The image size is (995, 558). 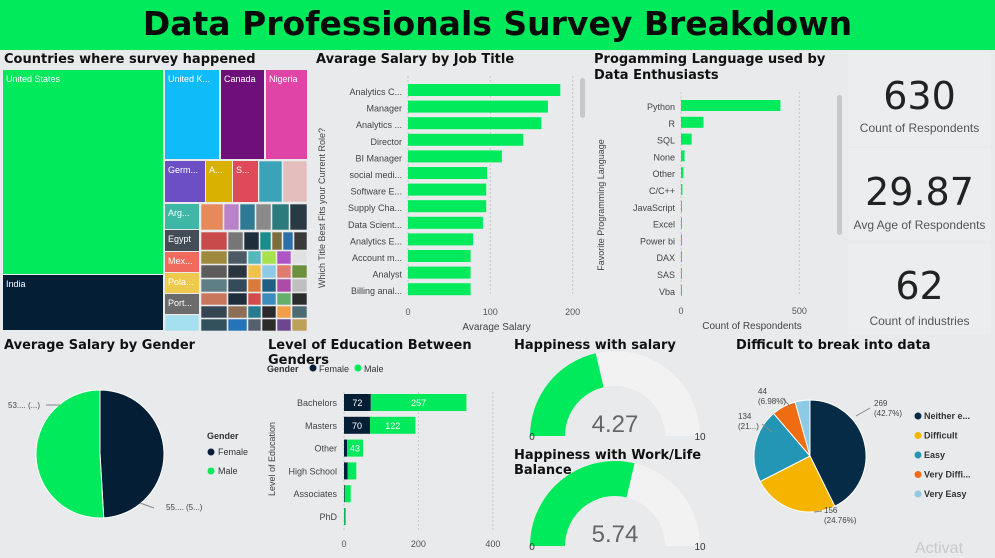 I want to click on job-category-label: Manager, so click(x=384, y=109).